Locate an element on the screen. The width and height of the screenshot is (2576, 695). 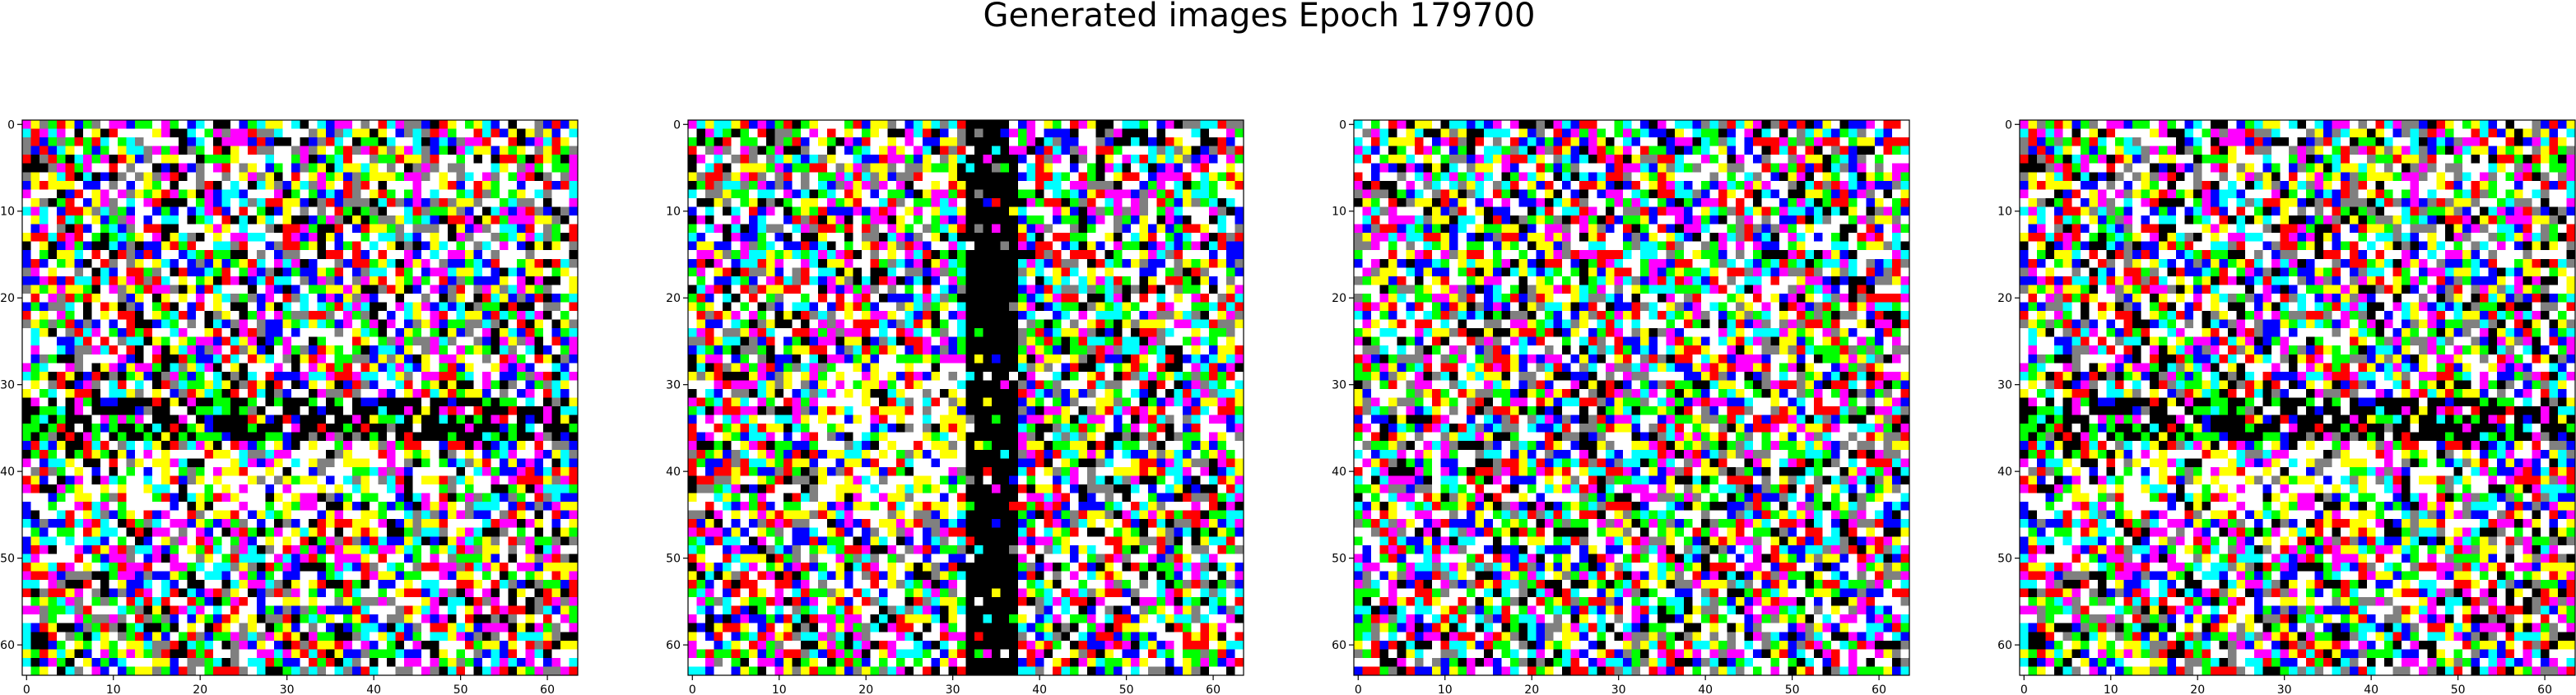
figure-title: Generated images Epoch 179700 is located at coordinates (1259, 17).